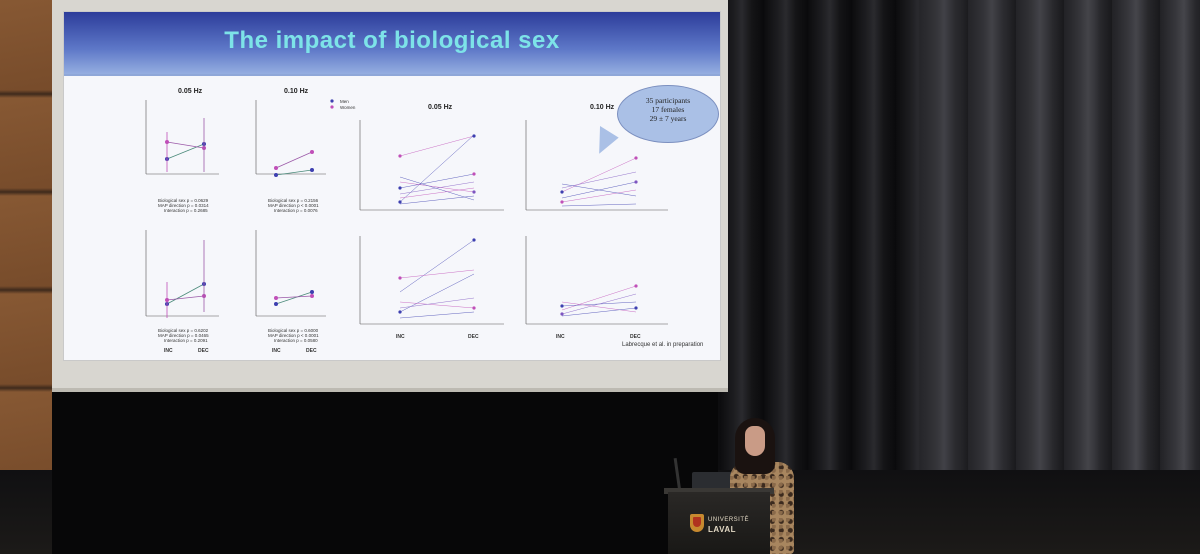 This screenshot has height=554, width=1200. What do you see at coordinates (431, 165) in the screenshot?
I see `plot-top-right-a` at bounding box center [431, 165].